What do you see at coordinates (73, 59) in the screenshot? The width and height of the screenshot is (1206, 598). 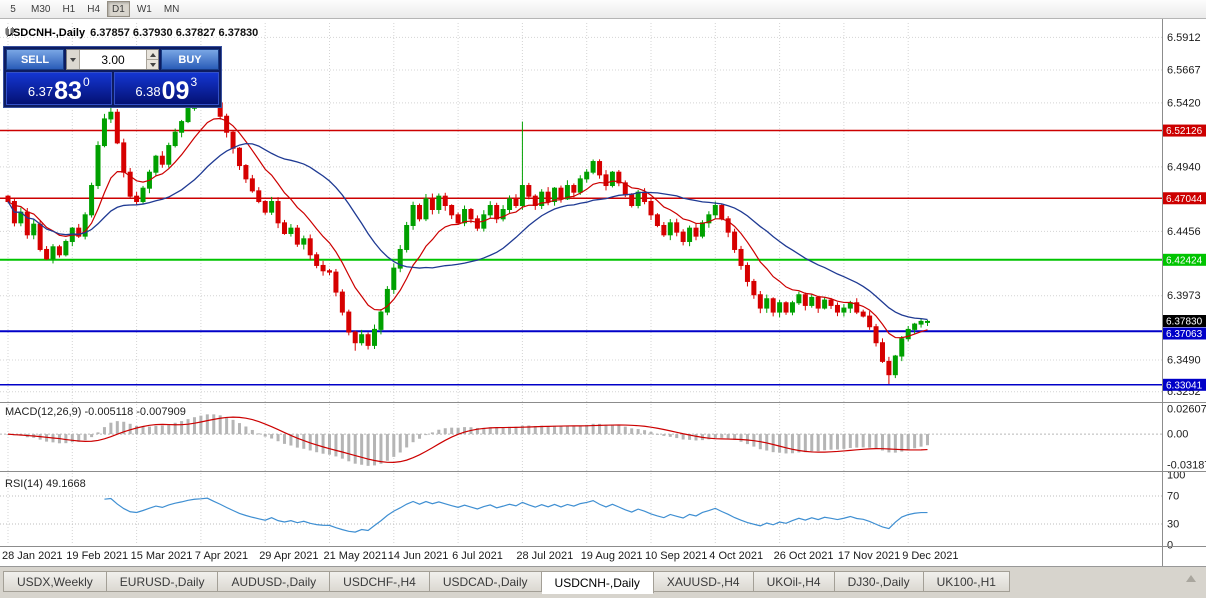 I see `volume-dropdown-button` at bounding box center [73, 59].